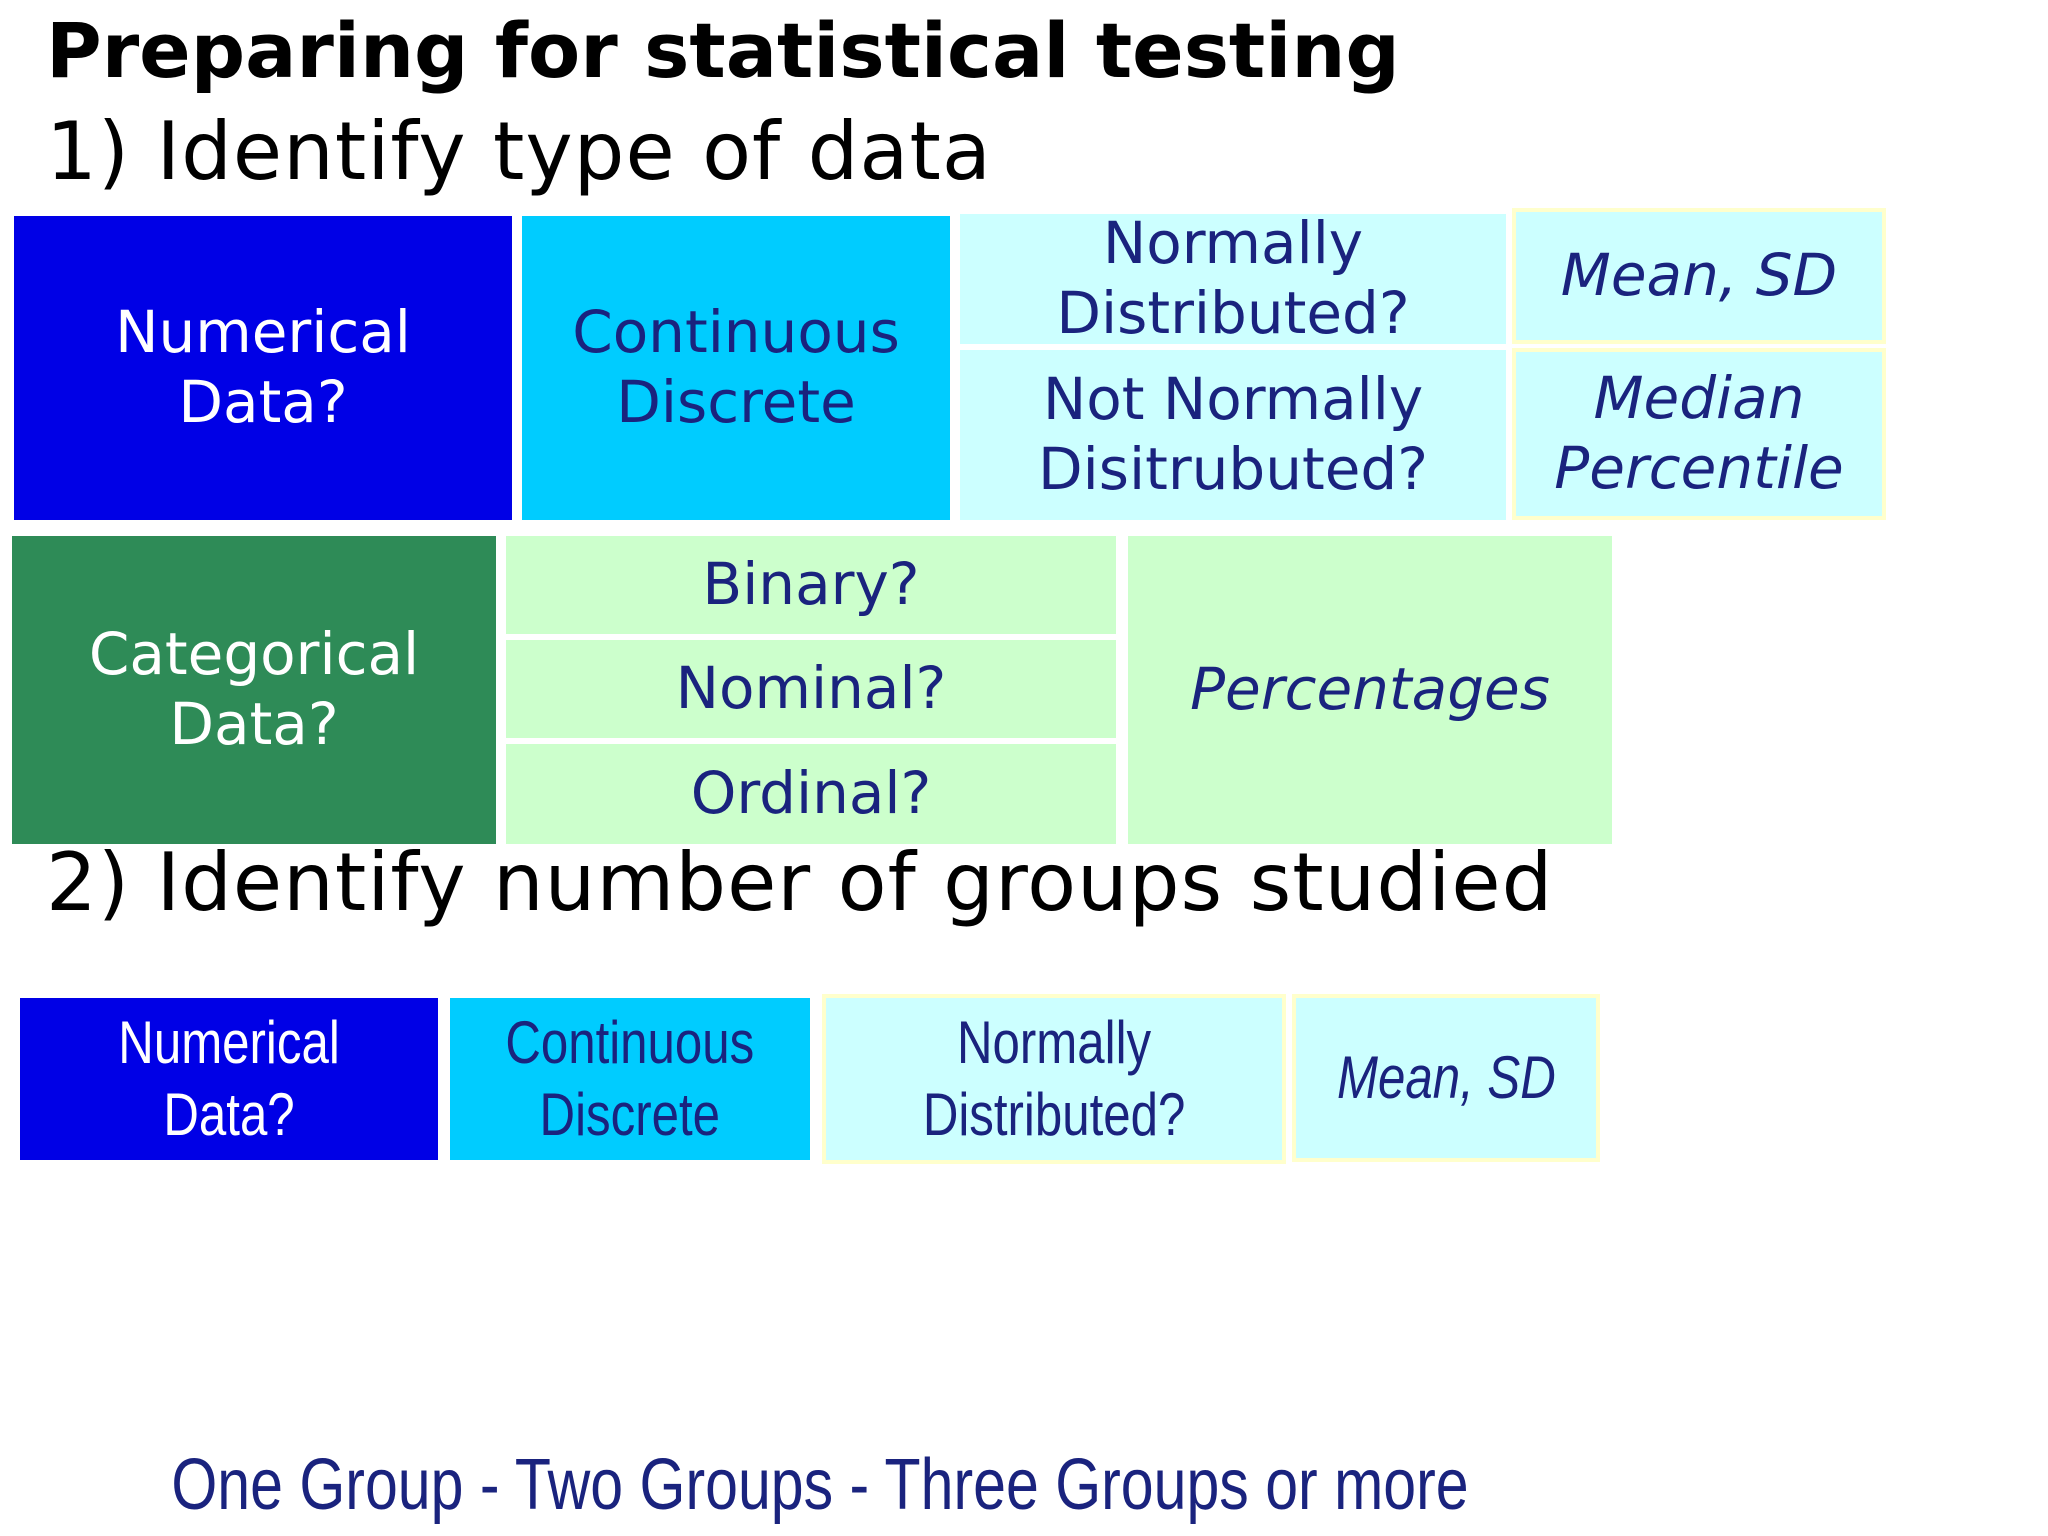  I want to click on mean-sd-label-2: Mean, SD, so click(1446, 1077).